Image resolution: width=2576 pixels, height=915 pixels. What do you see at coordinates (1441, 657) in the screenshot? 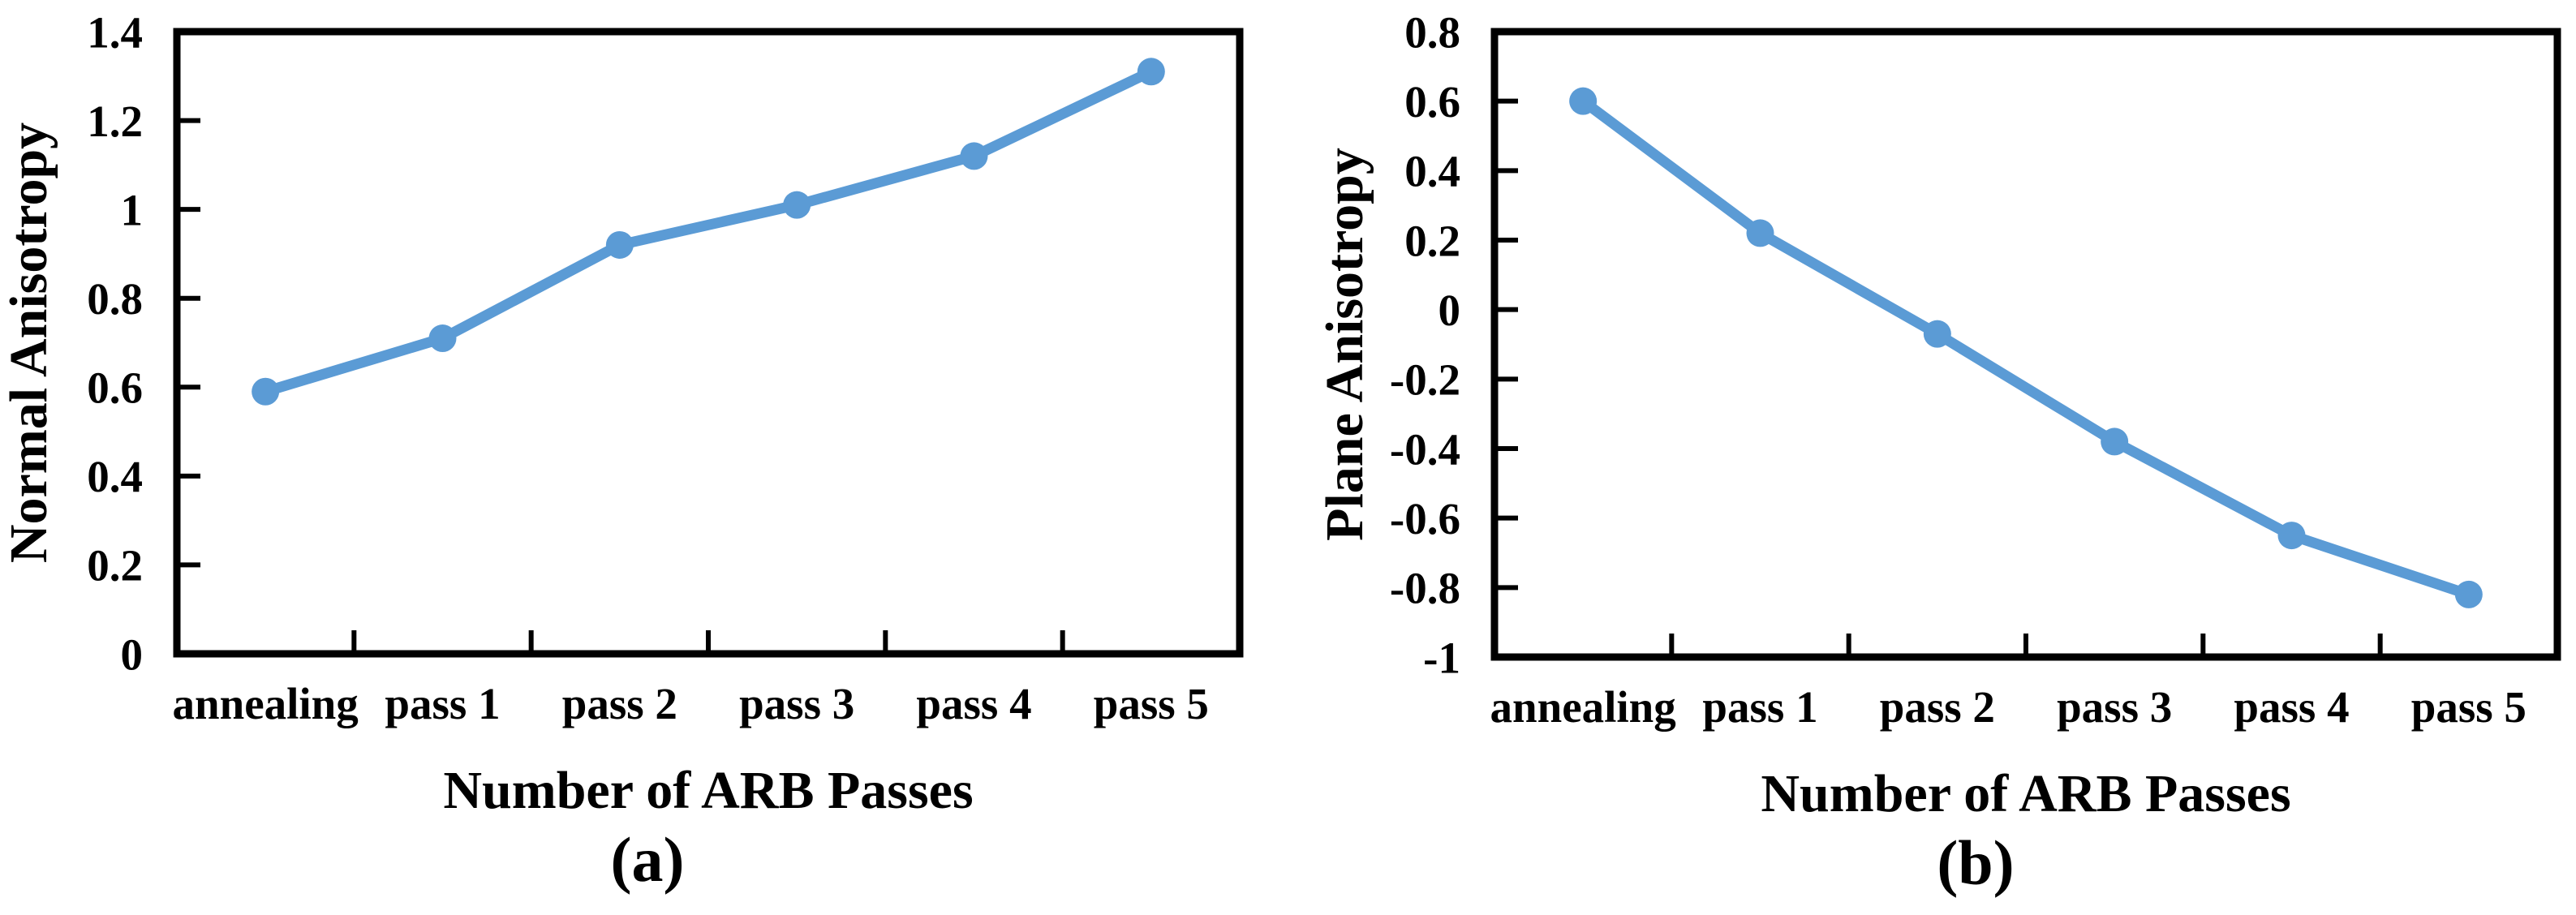
I see `y-tick-label: -1` at bounding box center [1441, 657].